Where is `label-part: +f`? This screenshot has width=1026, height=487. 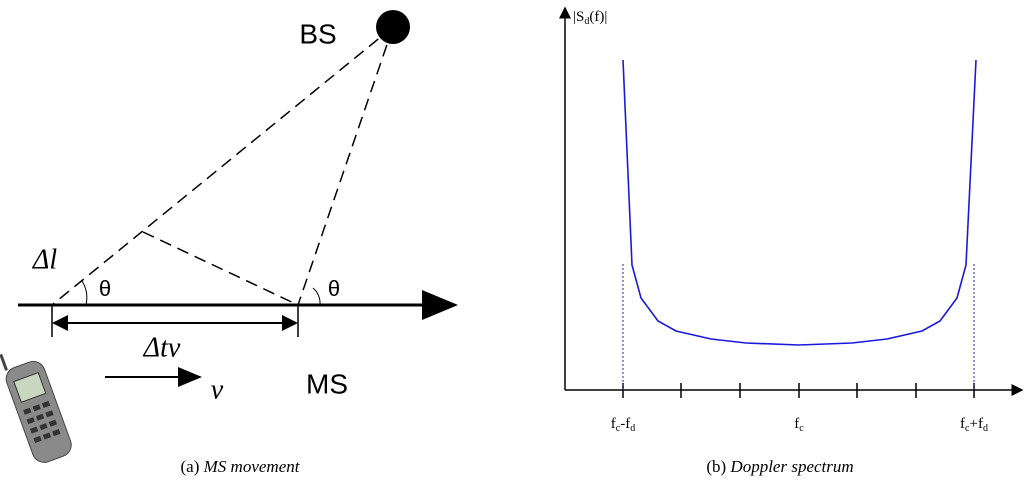
label-part: +f is located at coordinates (975, 424).